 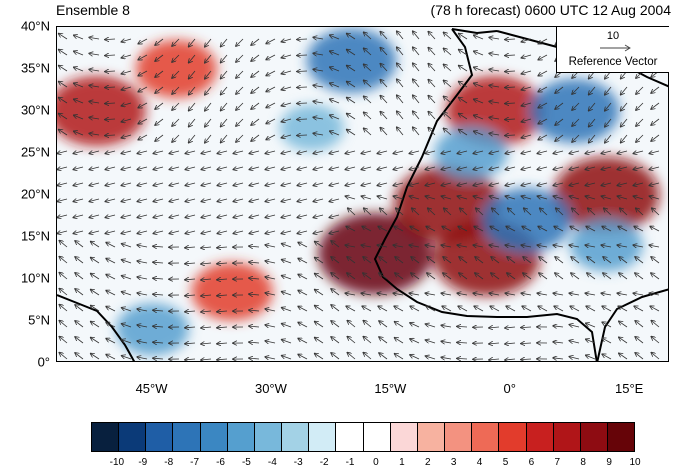 I want to click on lon-tick-label: 30°W, so click(x=270, y=388).